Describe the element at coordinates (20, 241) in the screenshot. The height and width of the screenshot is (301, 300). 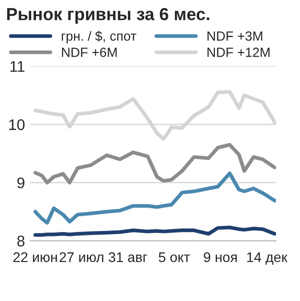
I see `y-tick-label: 8` at that location.